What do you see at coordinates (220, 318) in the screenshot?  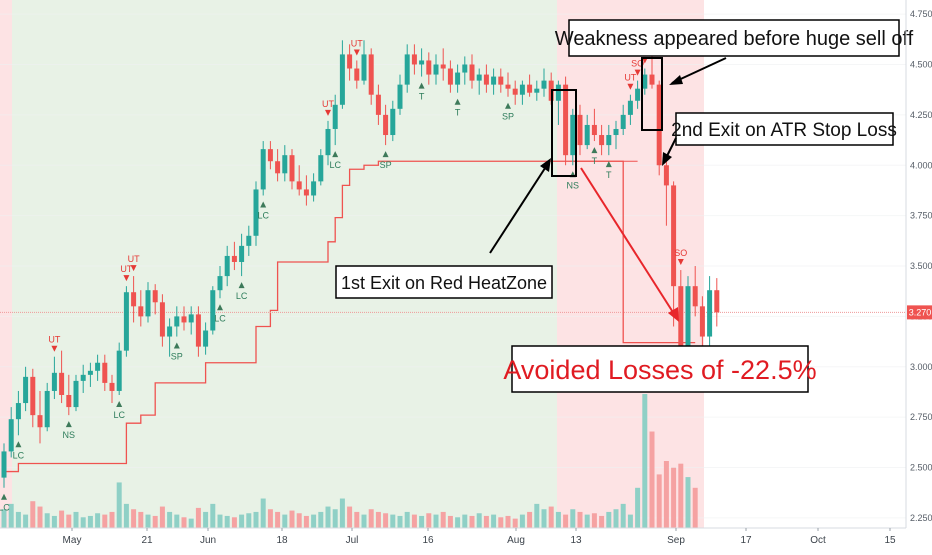 I see `signal-label: LC` at bounding box center [220, 318].